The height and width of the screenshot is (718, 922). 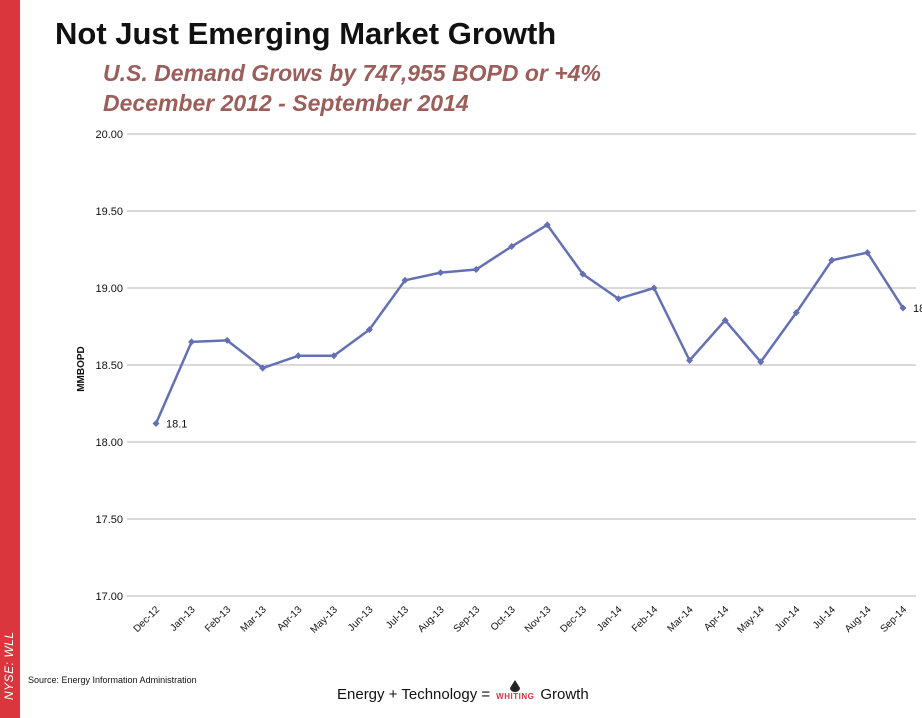 What do you see at coordinates (538, 619) in the screenshot?
I see `x-tick-label: Nov-13` at bounding box center [538, 619].